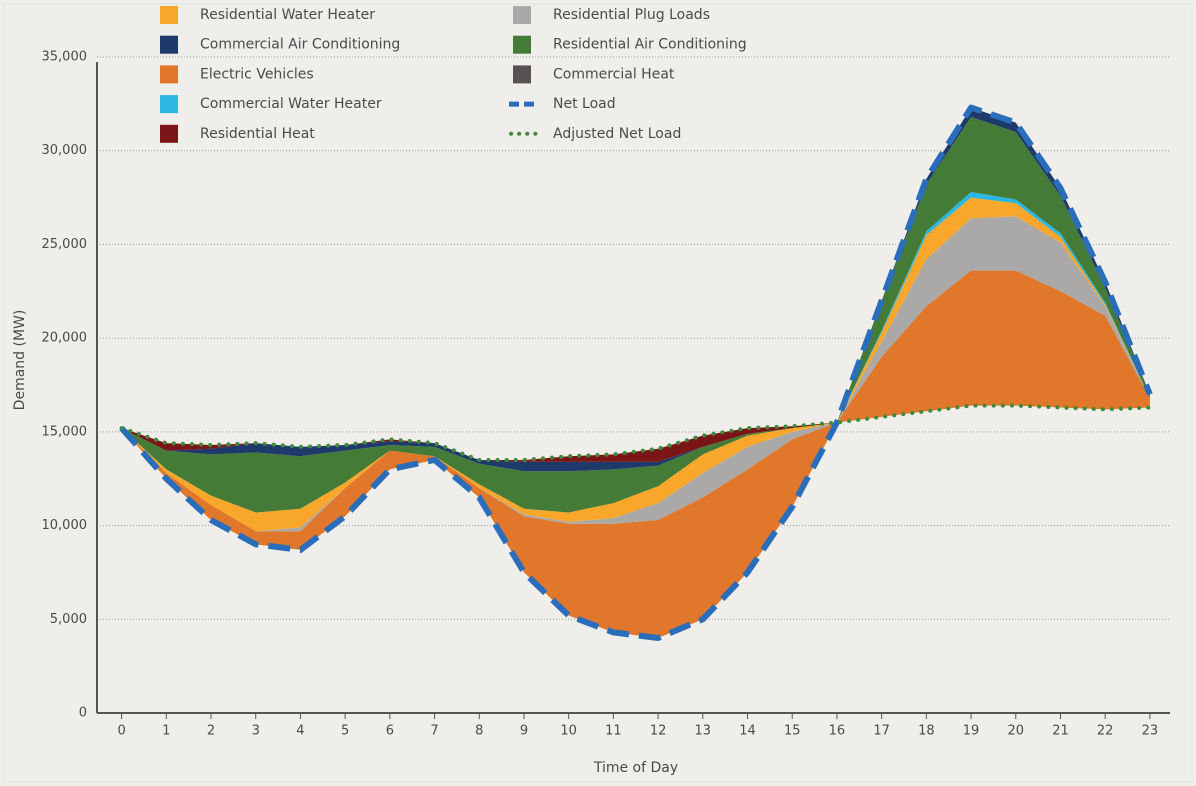  Describe the element at coordinates (703, 731) in the screenshot. I see `x-tick-label: 13` at that location.